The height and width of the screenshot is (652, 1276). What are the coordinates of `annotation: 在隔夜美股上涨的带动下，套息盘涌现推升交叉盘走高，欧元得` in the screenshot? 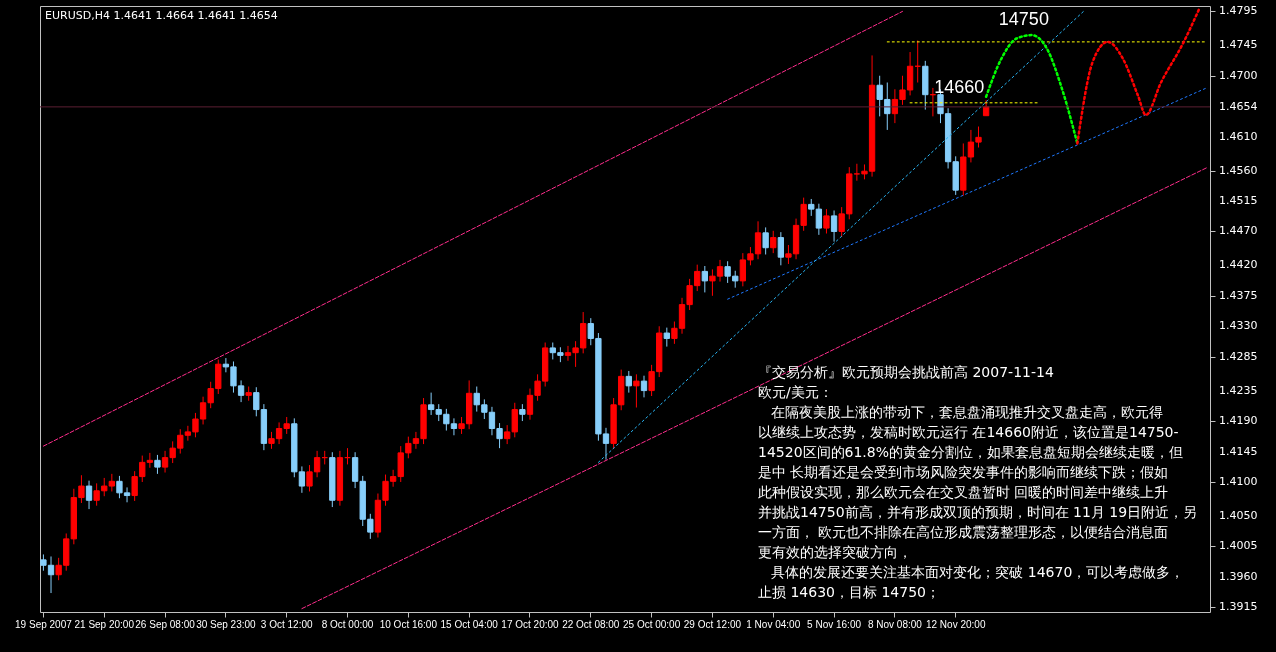 It's located at (967, 412).